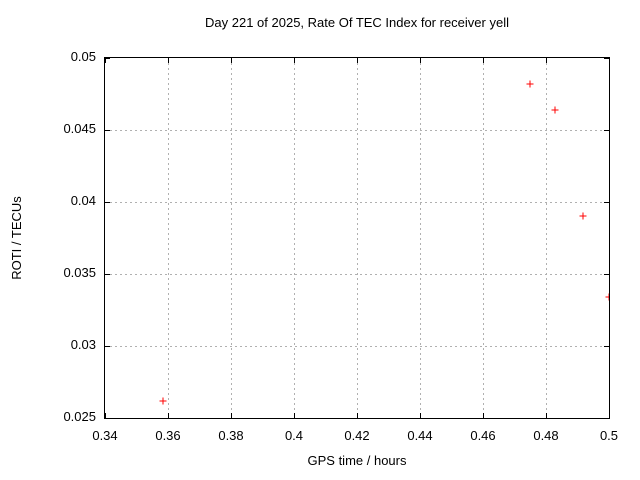 The image size is (640, 480). What do you see at coordinates (79, 272) in the screenshot?
I see `y-tick-label: 0.035` at bounding box center [79, 272].